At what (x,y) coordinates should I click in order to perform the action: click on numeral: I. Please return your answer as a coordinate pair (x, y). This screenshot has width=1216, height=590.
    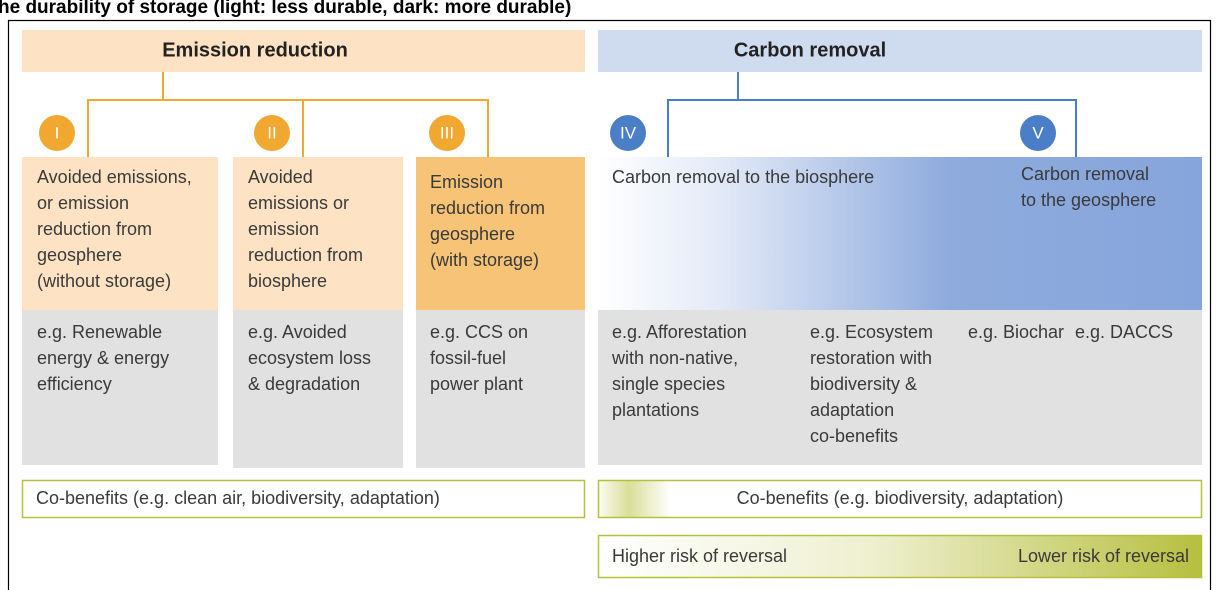
    Looking at the image, I should click on (57, 132).